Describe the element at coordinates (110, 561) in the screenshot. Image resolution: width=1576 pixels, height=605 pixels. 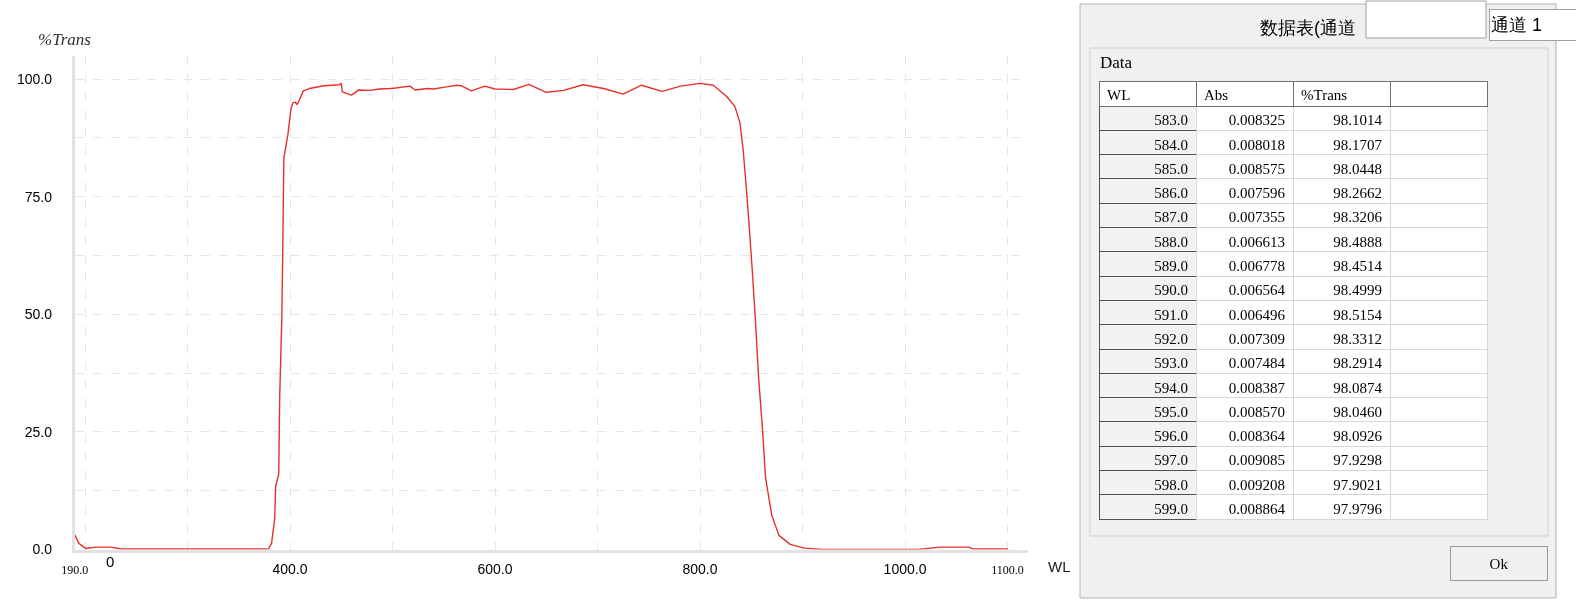
I see `text: 0` at that location.